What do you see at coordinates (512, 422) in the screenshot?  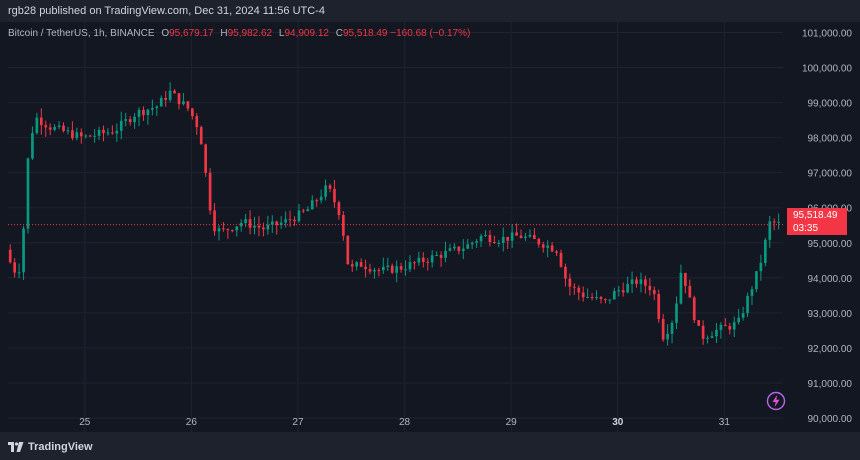 I see `x-tick-label: 29` at bounding box center [512, 422].